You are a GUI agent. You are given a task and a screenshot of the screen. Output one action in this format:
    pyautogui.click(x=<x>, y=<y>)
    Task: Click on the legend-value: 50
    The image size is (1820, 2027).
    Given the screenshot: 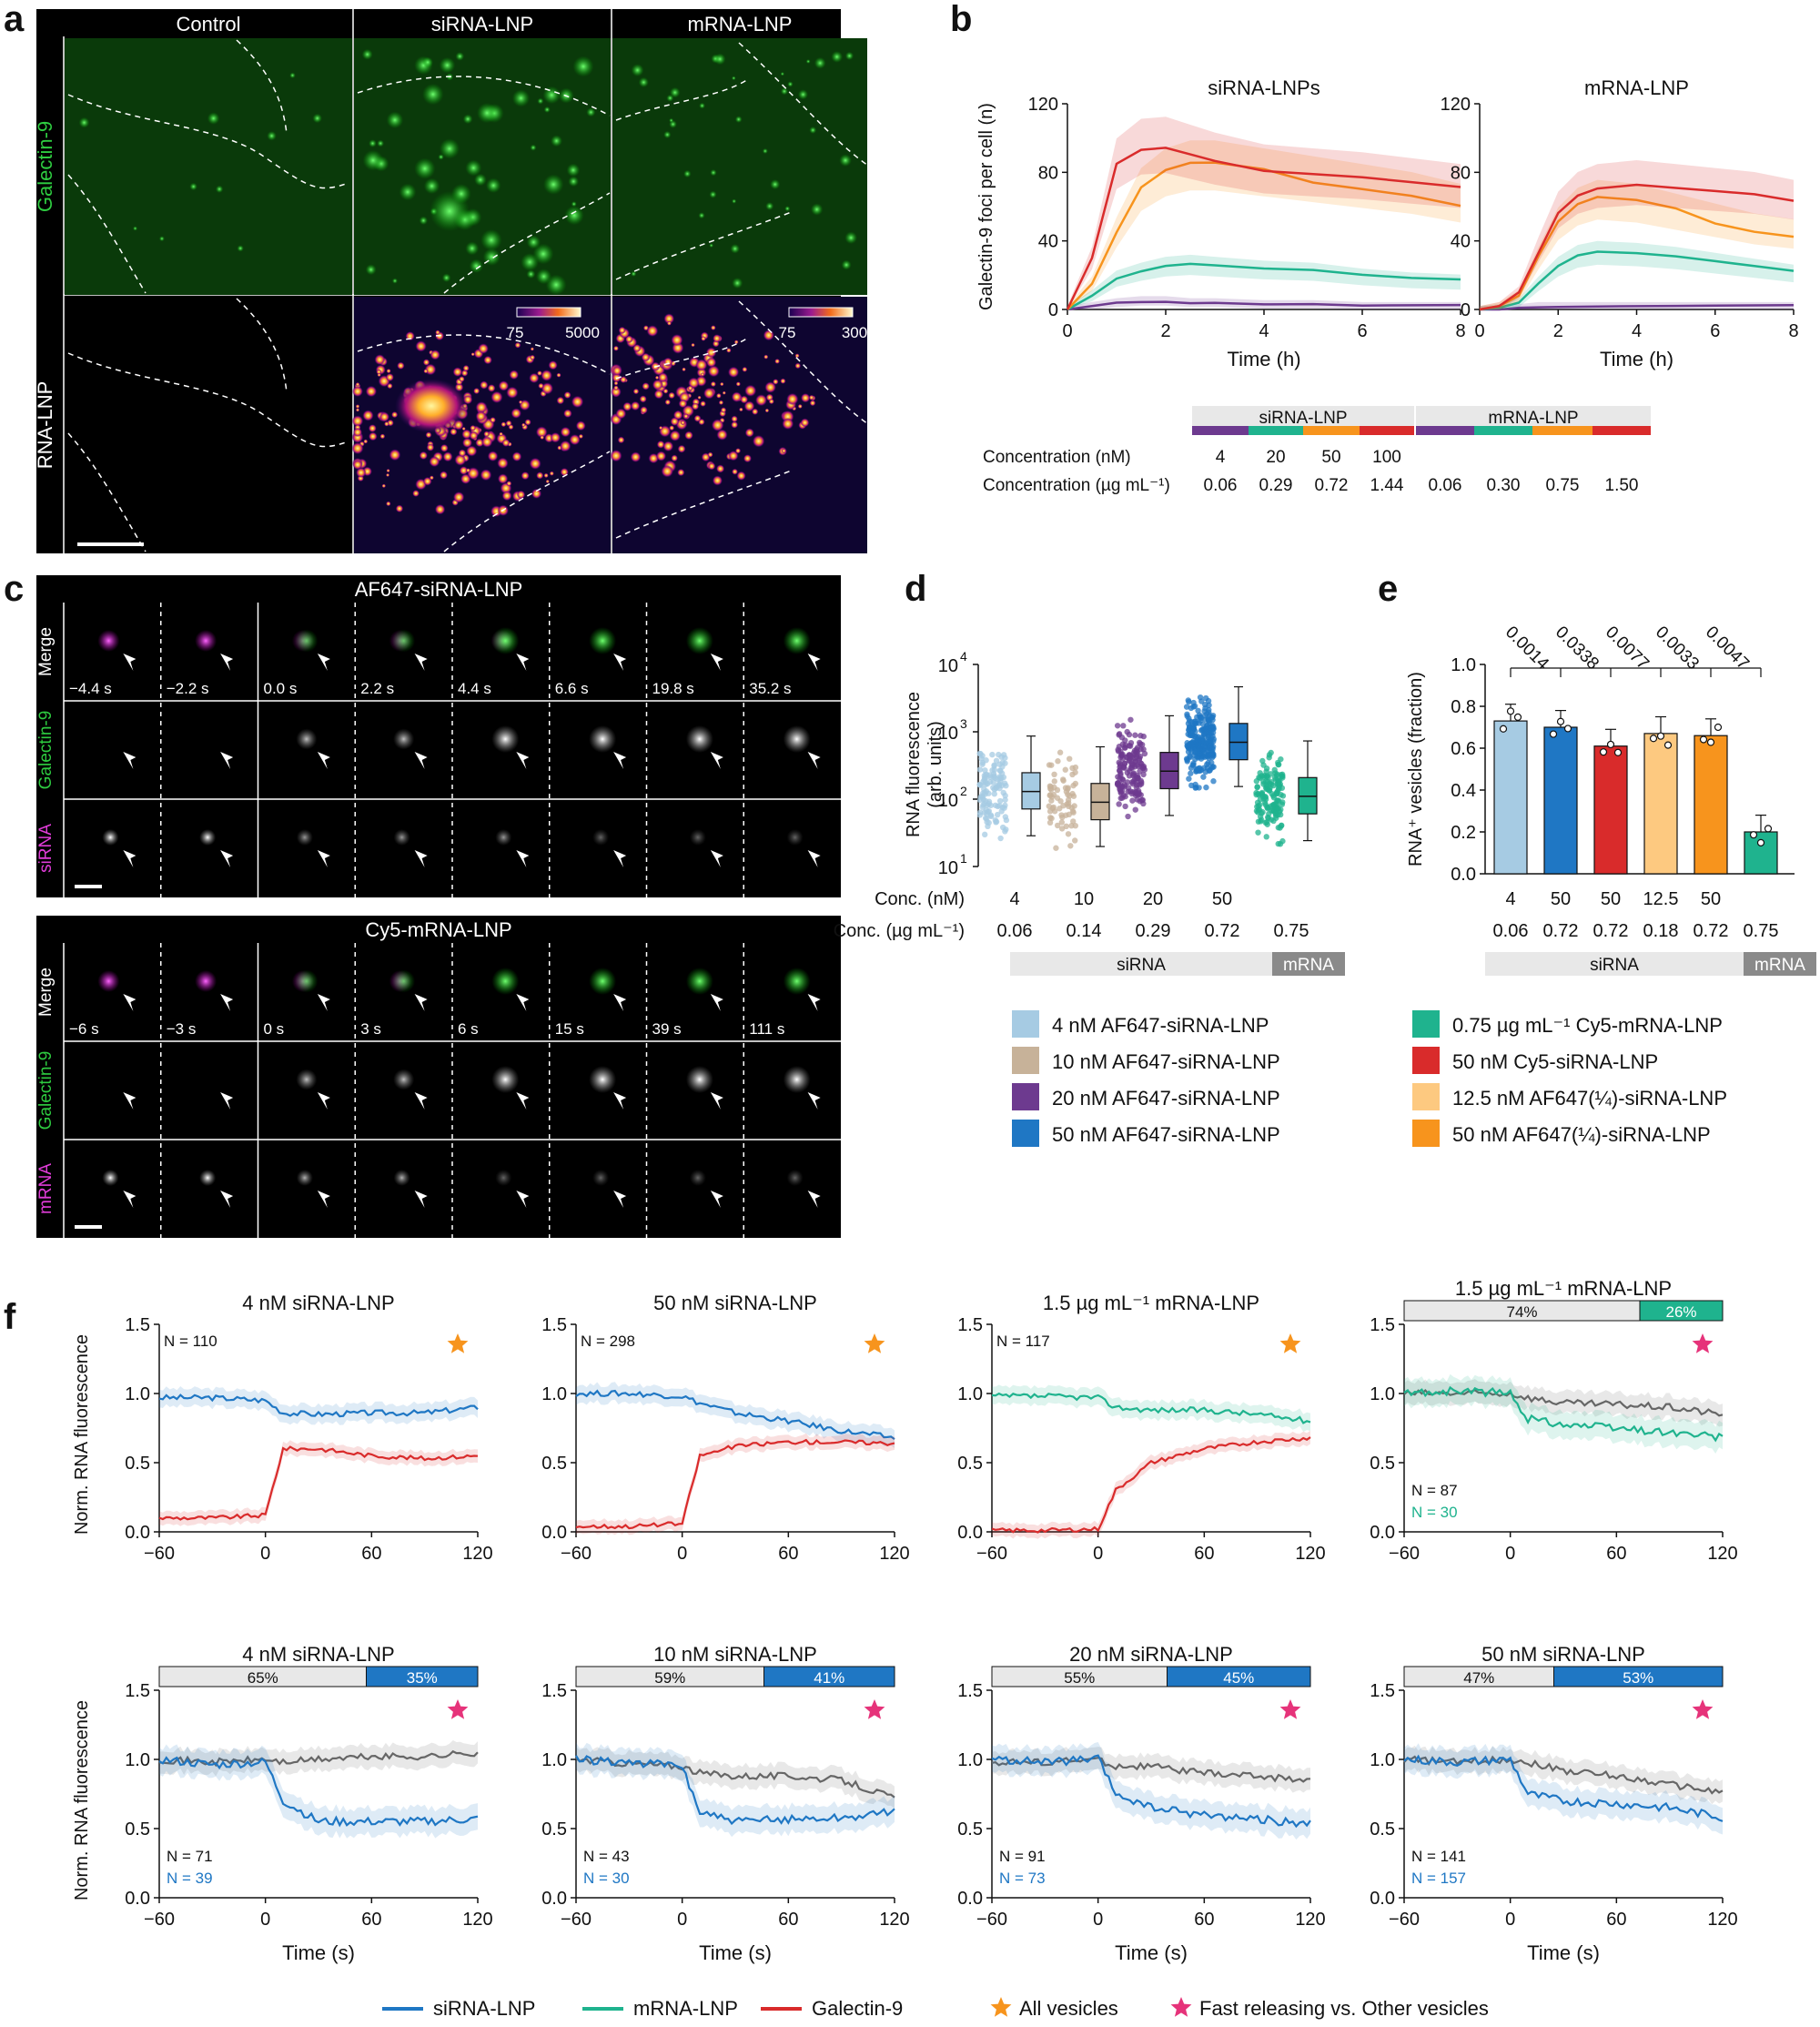 What is the action you would take?
    pyautogui.click(x=1331, y=457)
    